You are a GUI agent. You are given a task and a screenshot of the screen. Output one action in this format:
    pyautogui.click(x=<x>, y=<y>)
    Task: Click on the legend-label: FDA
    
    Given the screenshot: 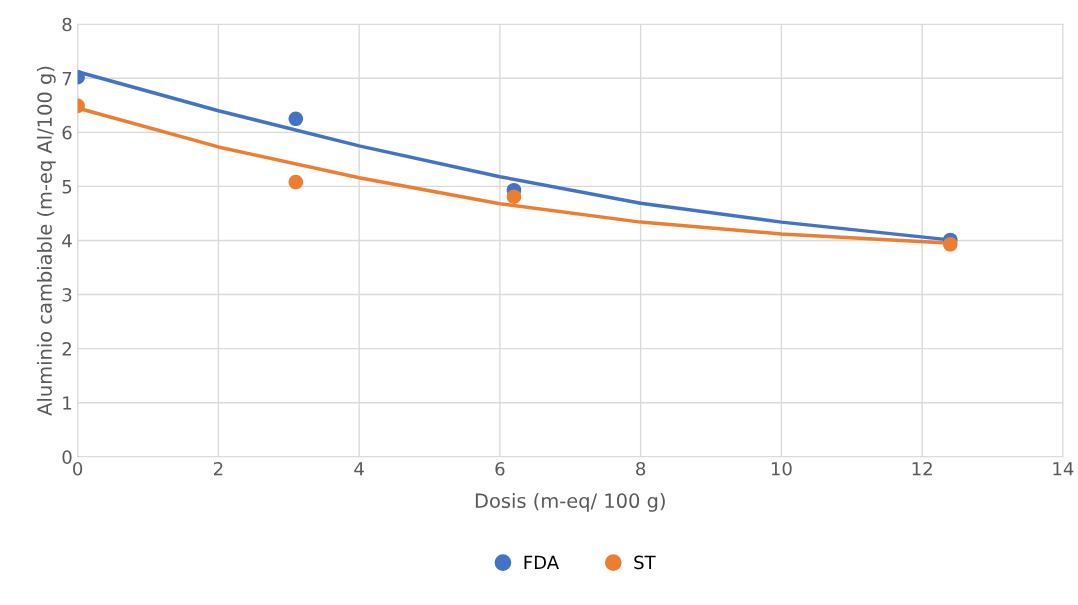 What is the action you would take?
    pyautogui.click(x=541, y=562)
    